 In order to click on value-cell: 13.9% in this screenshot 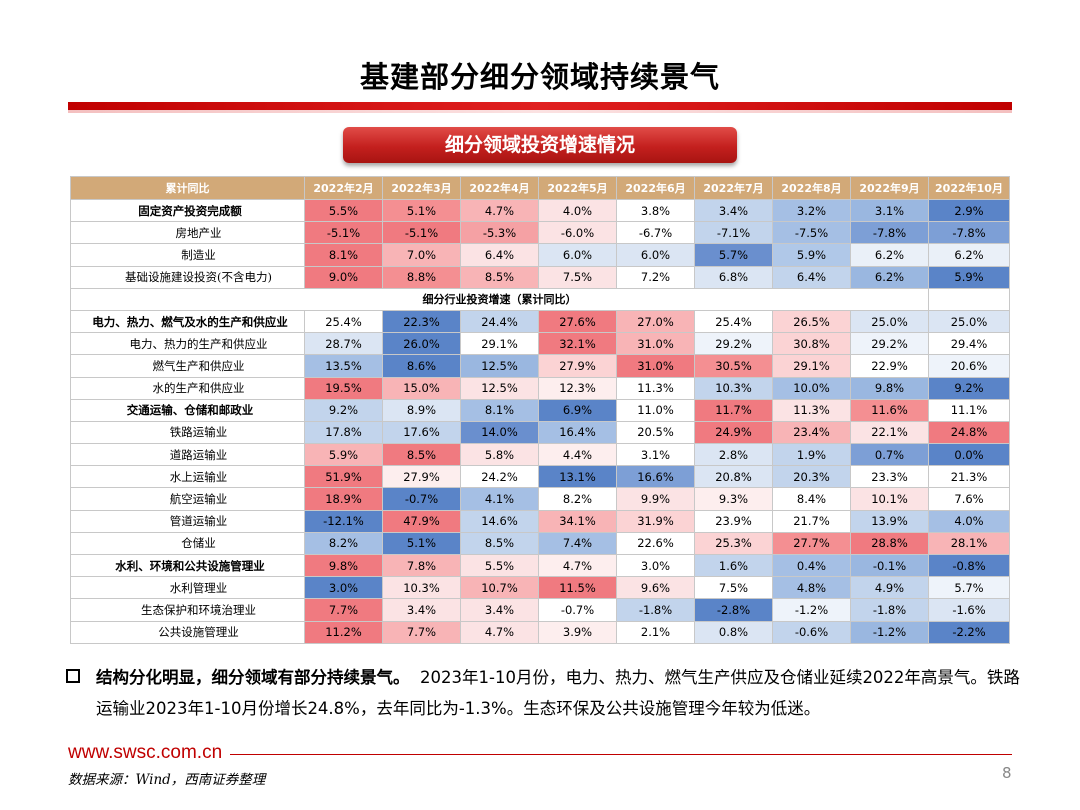, I will do `click(889, 521)`.